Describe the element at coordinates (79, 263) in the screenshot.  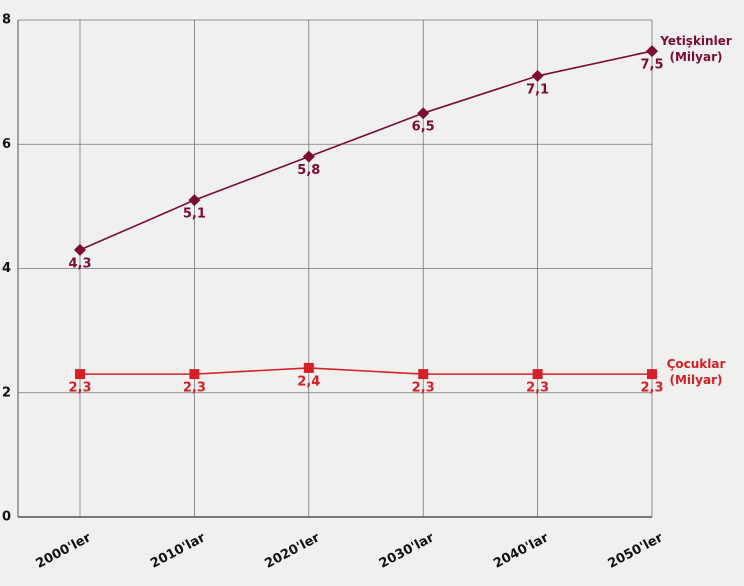
I see `data-label: 4,3` at that location.